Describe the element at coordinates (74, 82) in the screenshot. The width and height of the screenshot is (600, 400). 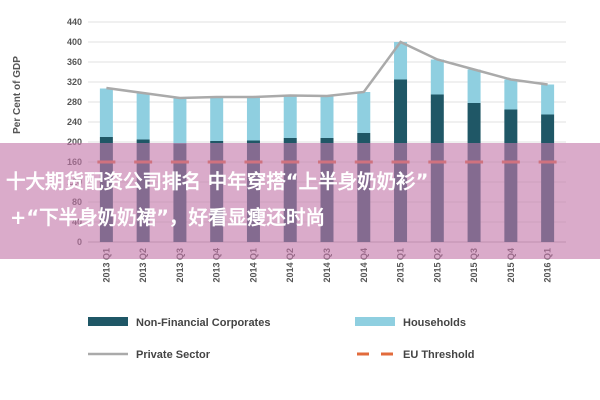
I see `y-tick-label: 320` at that location.